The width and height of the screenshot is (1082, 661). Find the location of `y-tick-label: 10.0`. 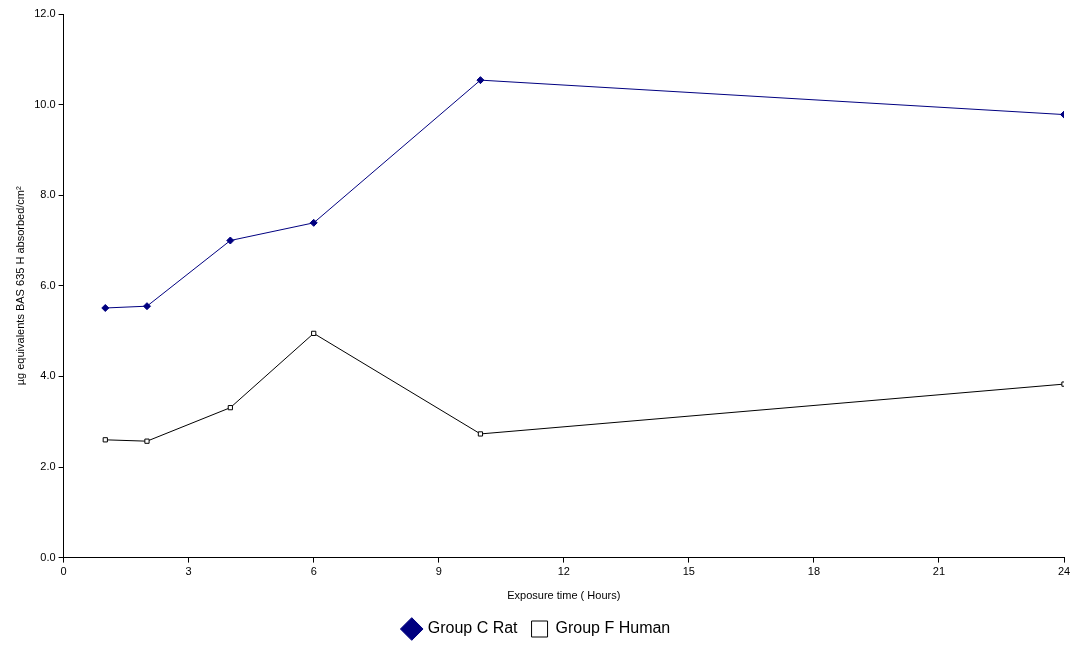

y-tick-label: 10.0 is located at coordinates (45, 103).